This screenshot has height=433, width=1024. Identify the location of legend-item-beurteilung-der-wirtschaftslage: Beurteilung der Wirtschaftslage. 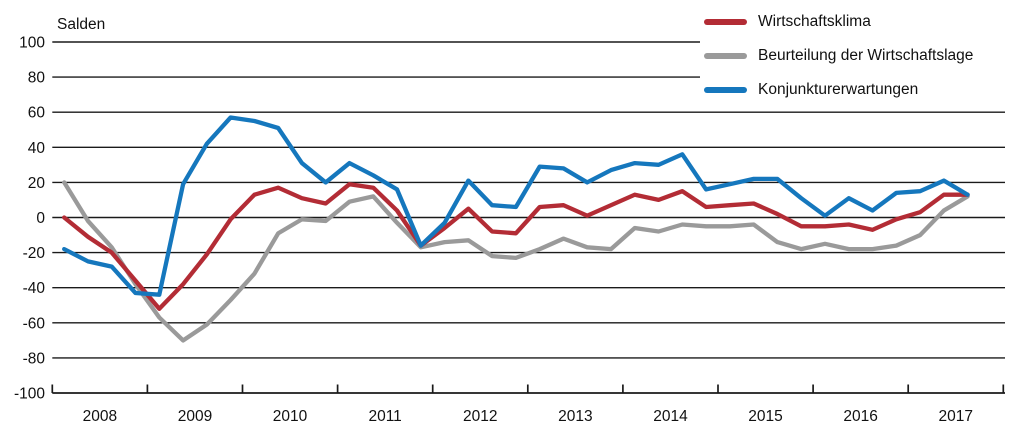
(862, 56).